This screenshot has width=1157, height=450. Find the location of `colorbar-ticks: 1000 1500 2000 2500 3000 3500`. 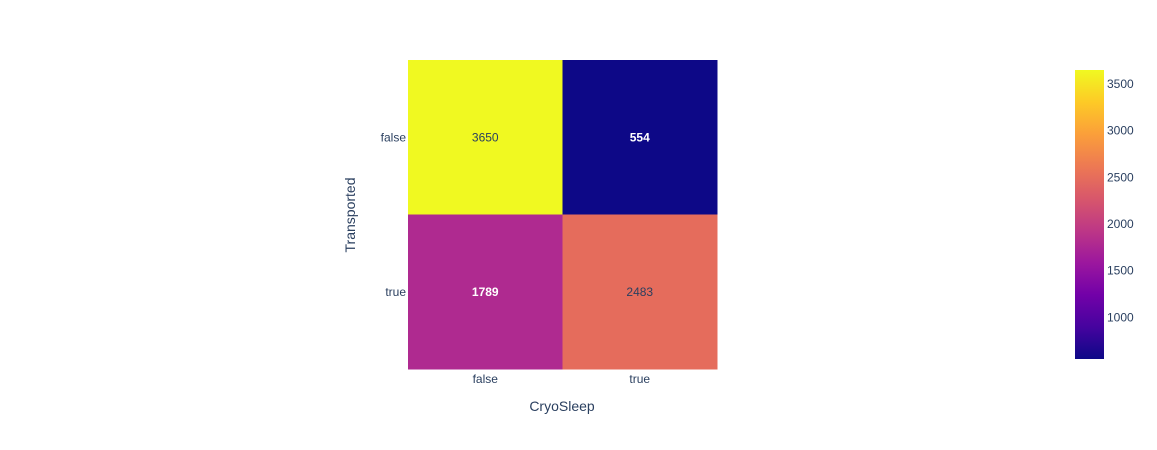

colorbar-ticks: 1000 1500 2000 2500 3000 3500 is located at coordinates (1120, 200).